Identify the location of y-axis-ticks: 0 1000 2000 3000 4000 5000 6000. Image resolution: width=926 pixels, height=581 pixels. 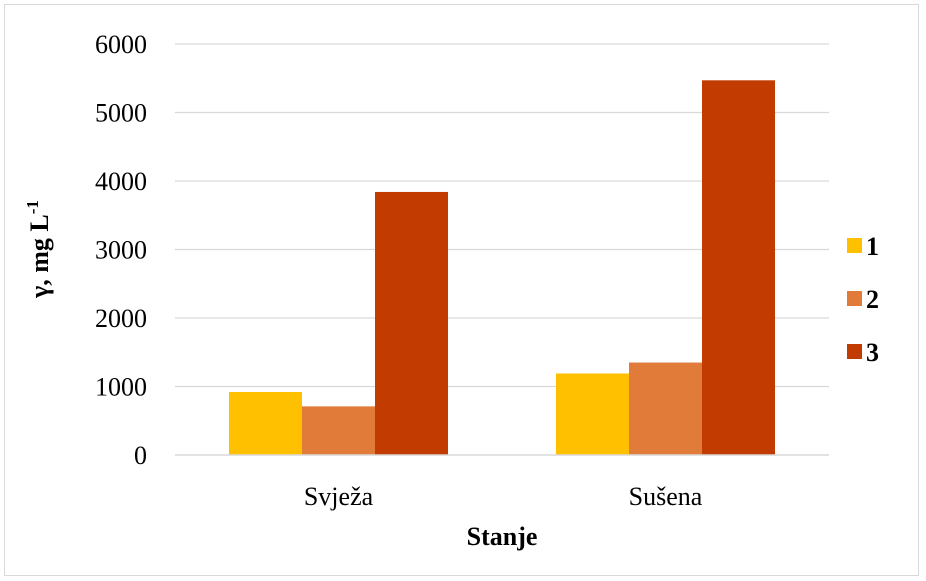
(121, 250).